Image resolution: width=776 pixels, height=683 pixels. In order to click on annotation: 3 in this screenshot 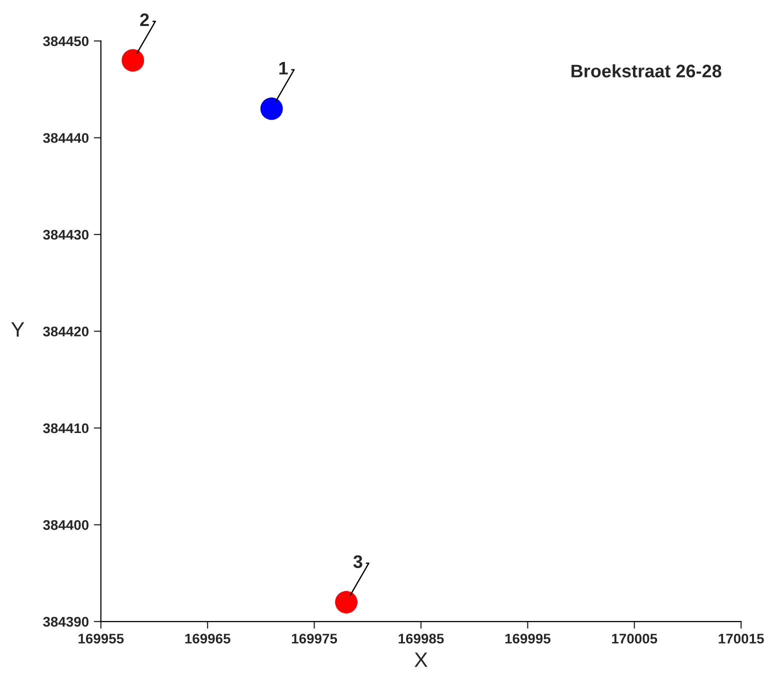, I will do `click(357, 561)`.